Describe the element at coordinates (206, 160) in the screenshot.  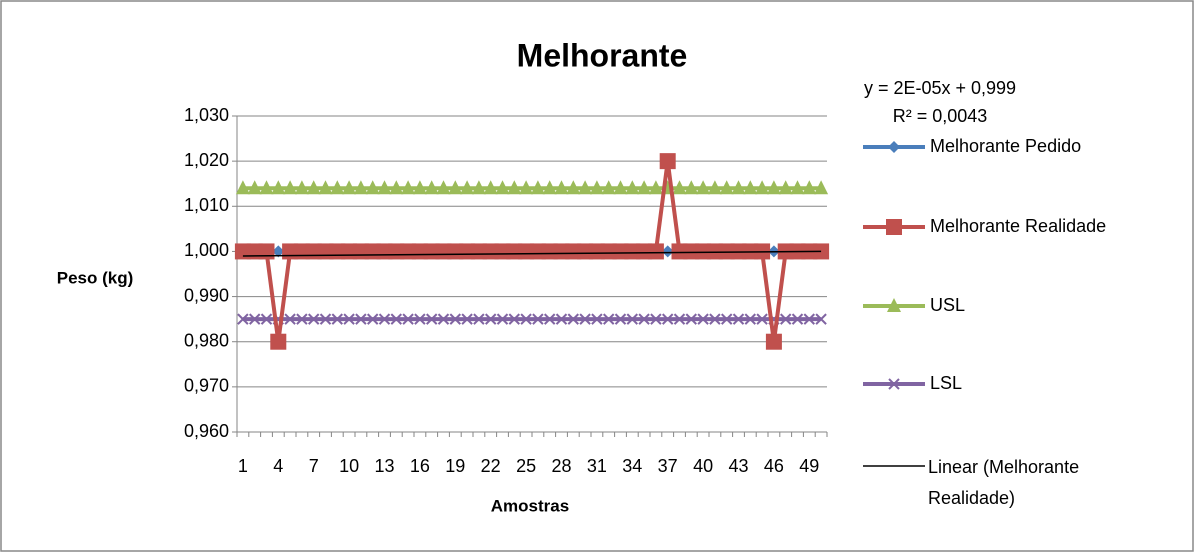
I see `y-tick-label: 1,020` at that location.